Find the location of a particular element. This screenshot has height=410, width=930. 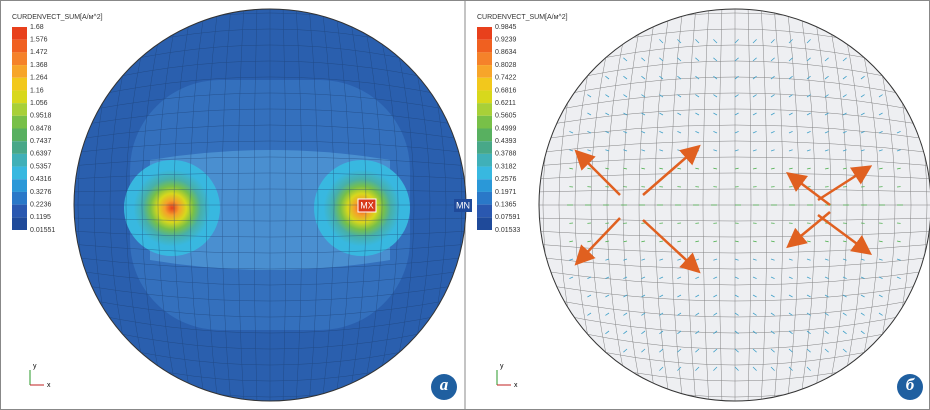

legend-label: 0.9845 is located at coordinates (506, 27).